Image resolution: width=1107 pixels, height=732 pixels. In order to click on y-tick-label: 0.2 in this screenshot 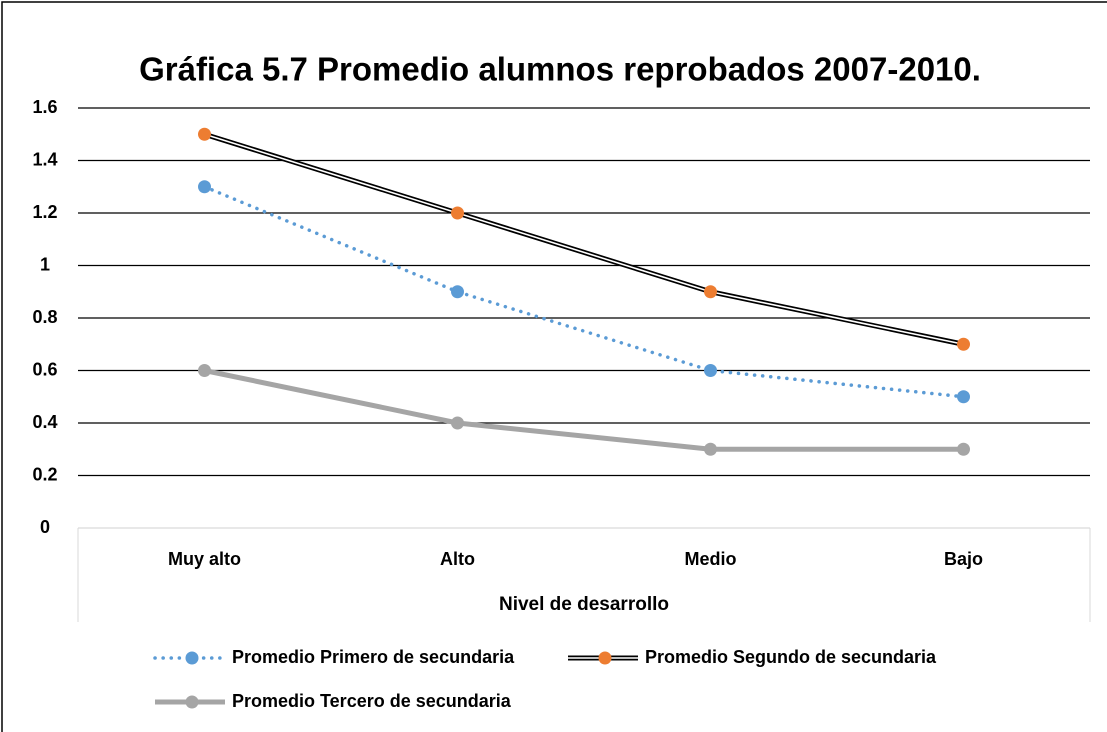, I will do `click(44, 474)`.